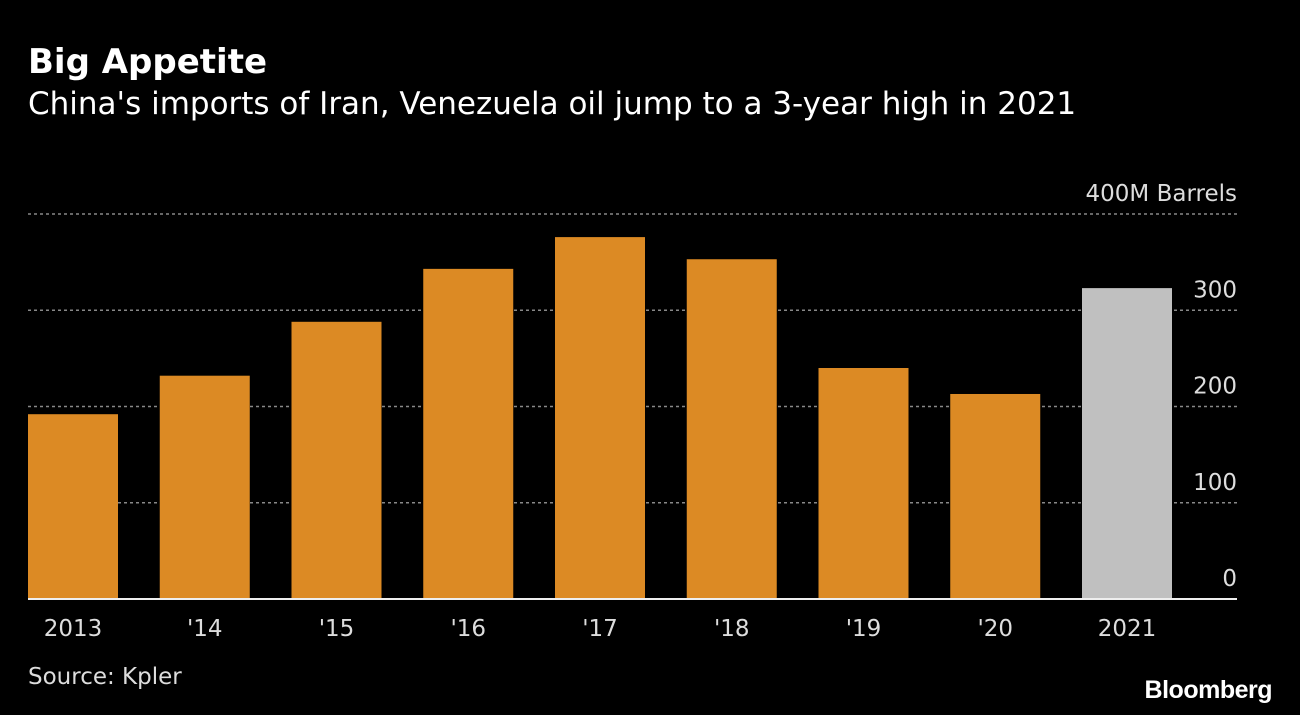  Describe the element at coordinates (995, 629) in the screenshot. I see `x-tick-label: '20` at that location.